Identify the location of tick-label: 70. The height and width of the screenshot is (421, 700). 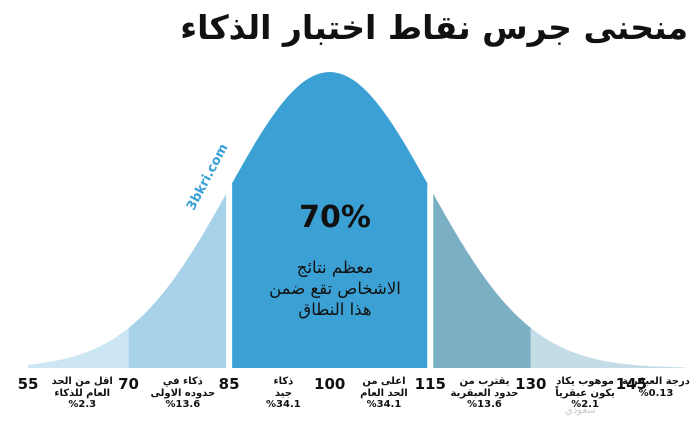
(128, 384).